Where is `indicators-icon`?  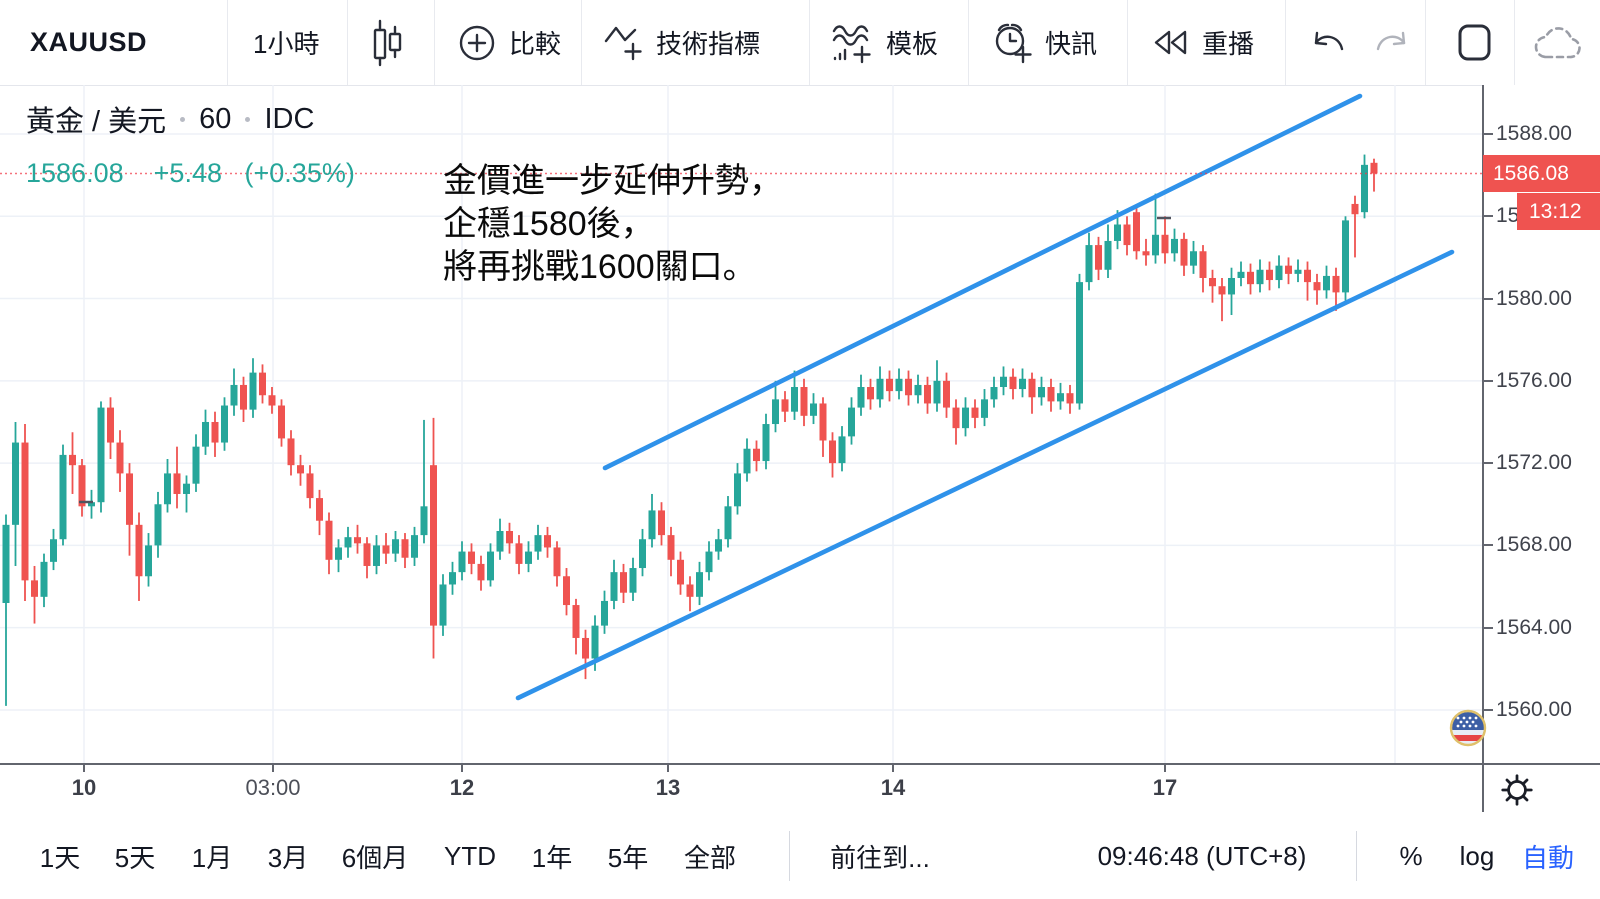 indicators-icon is located at coordinates (623, 43).